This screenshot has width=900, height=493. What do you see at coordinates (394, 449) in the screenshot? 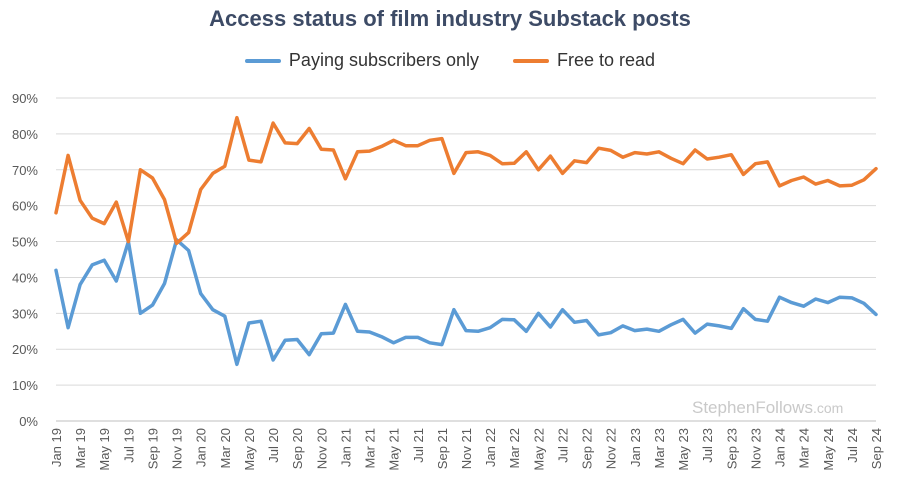
I see `x-tick-label: May 21` at bounding box center [394, 449].